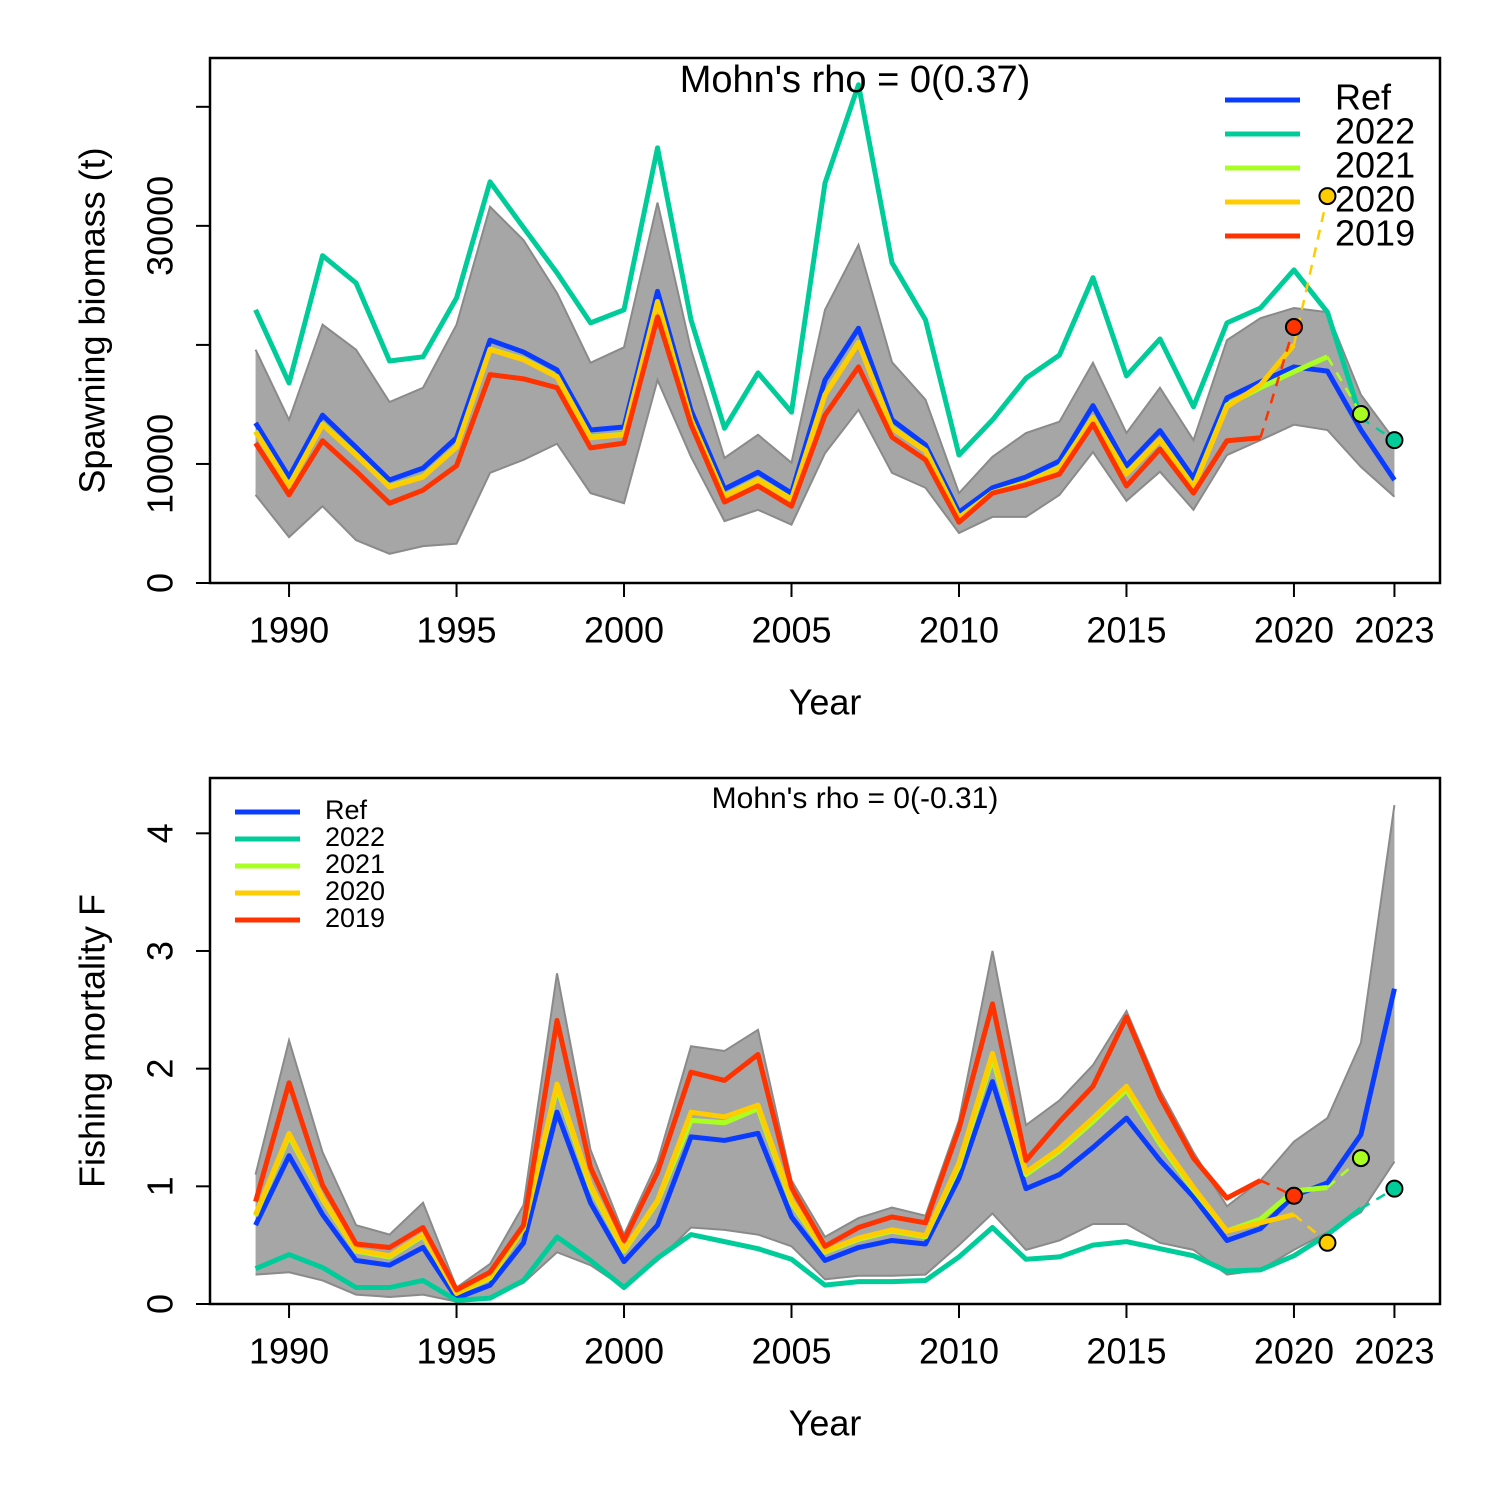 This screenshot has height=1500, width=1500. I want to click on y-tick-label: 10000, so click(160, 464).